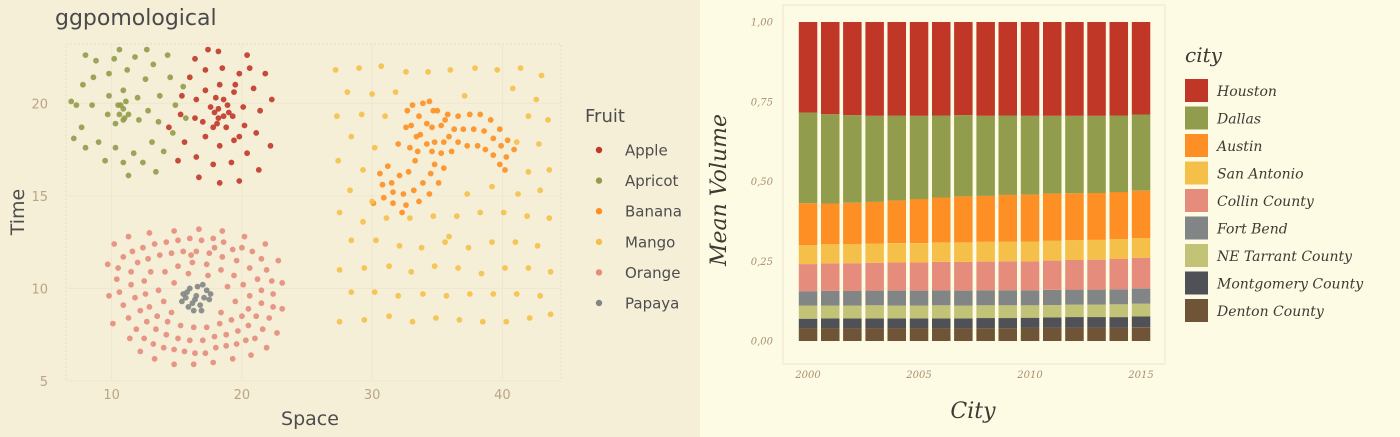 The image size is (1400, 437). Describe the element at coordinates (1196, 145) in the screenshot. I see `right-legend-swatch-austin` at that location.